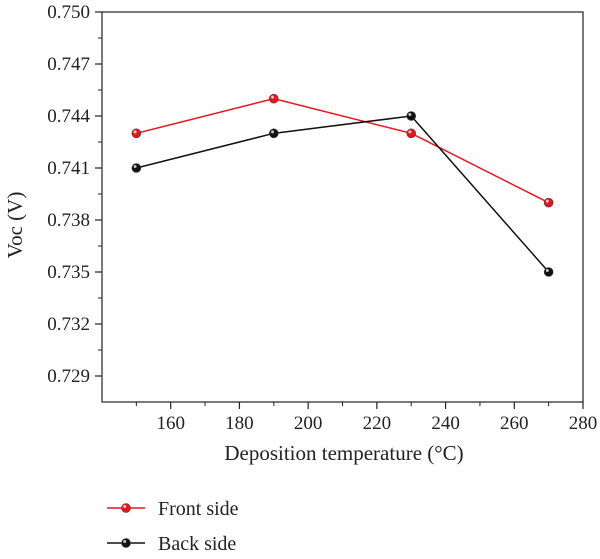 Image resolution: width=600 pixels, height=559 pixels. Describe the element at coordinates (15, 225) in the screenshot. I see `y-axis-title: Voc (V)` at that location.